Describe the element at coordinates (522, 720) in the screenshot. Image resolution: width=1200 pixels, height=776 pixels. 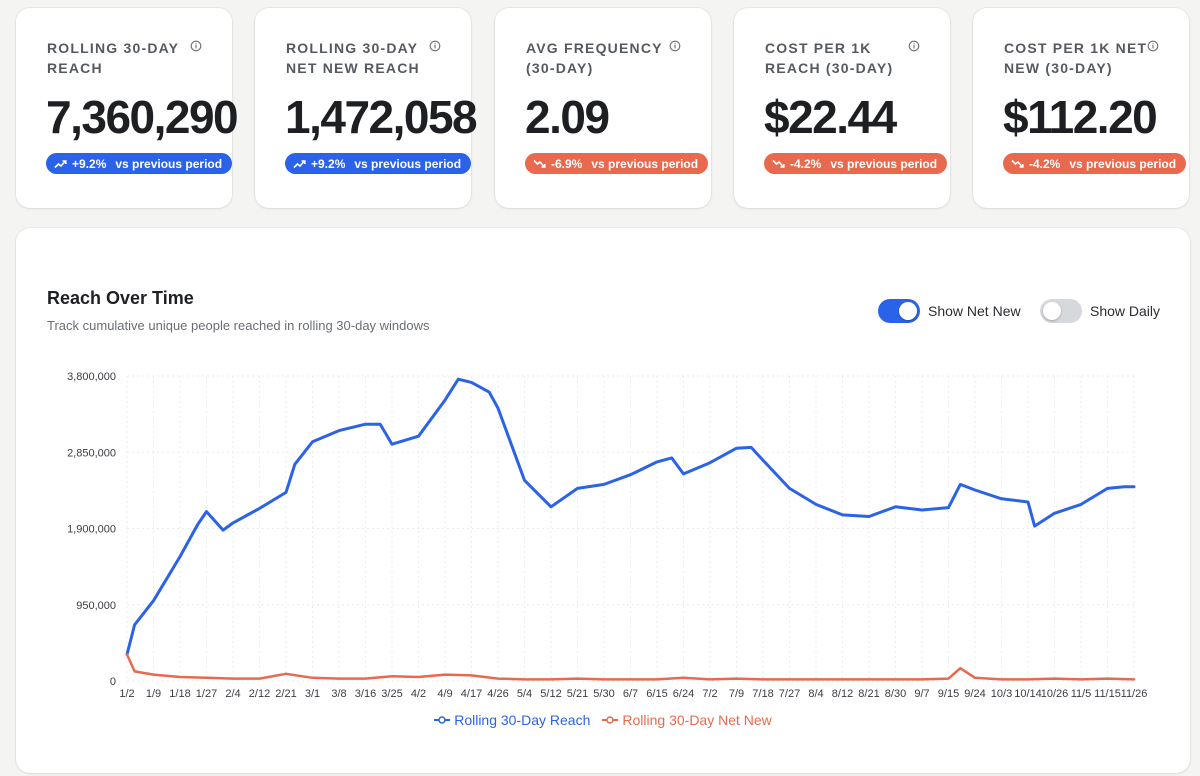
I see `legend-label: Rolling 30-Day Reach` at that location.